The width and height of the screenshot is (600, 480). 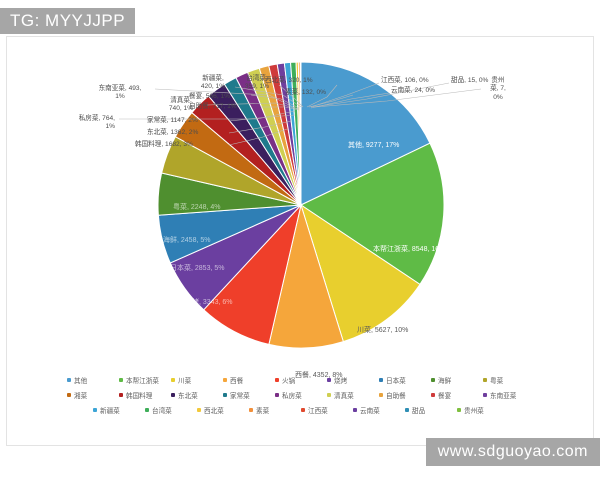 I want to click on legend-item-hanguoliaoli: 韩国料理, so click(x=145, y=395).